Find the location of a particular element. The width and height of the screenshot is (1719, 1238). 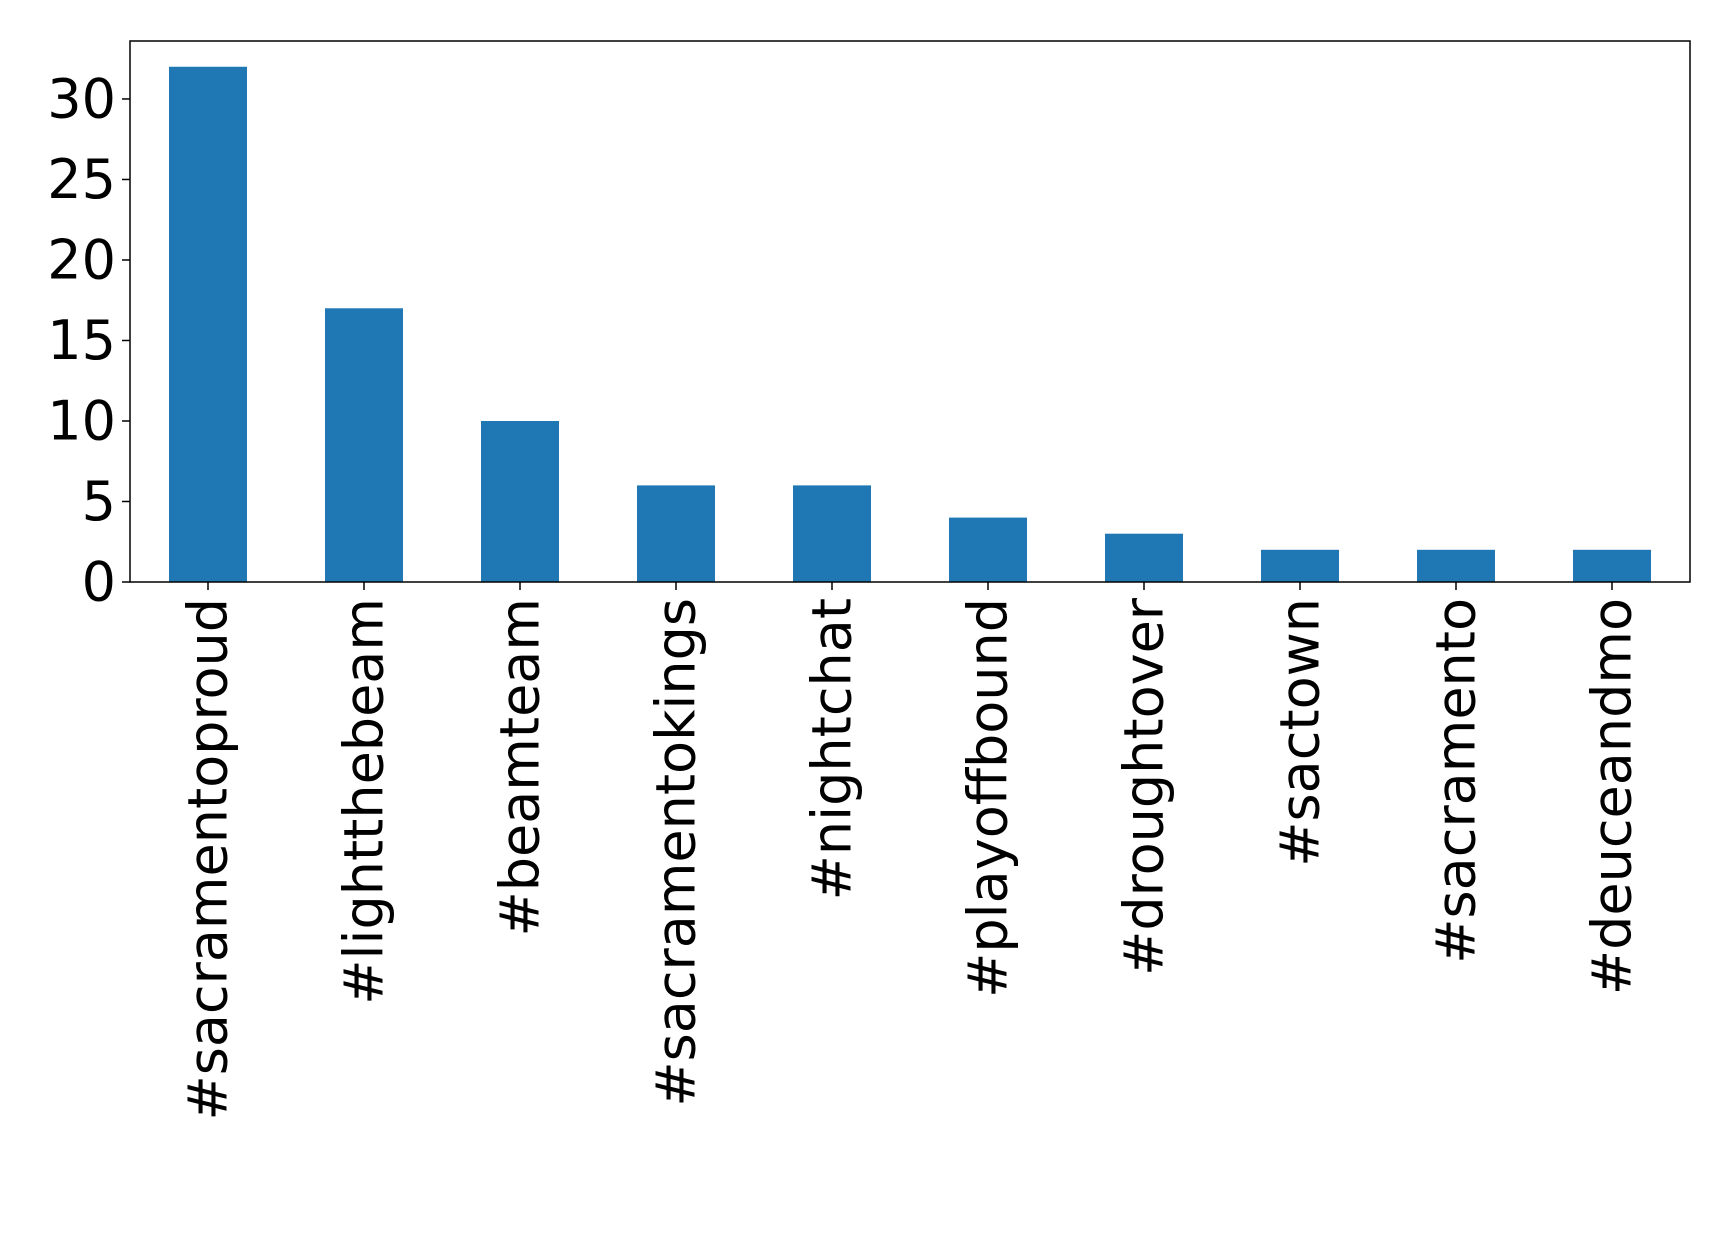

x-tick-label: #sactown is located at coordinates (1300, 732).